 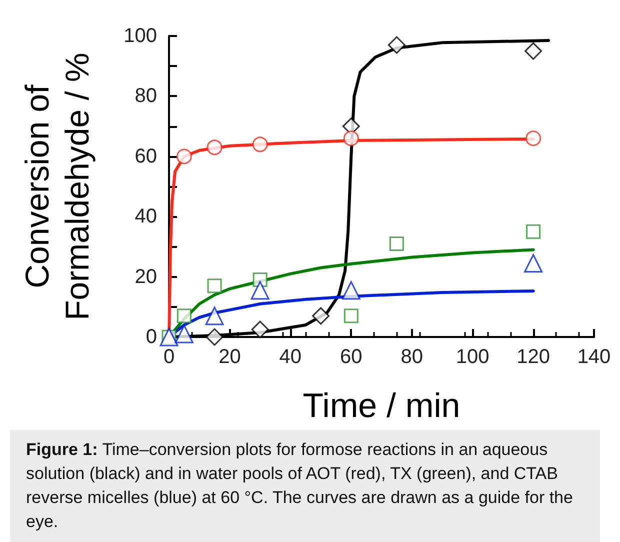 I want to click on y-tick-label: 100, so click(x=140, y=36).